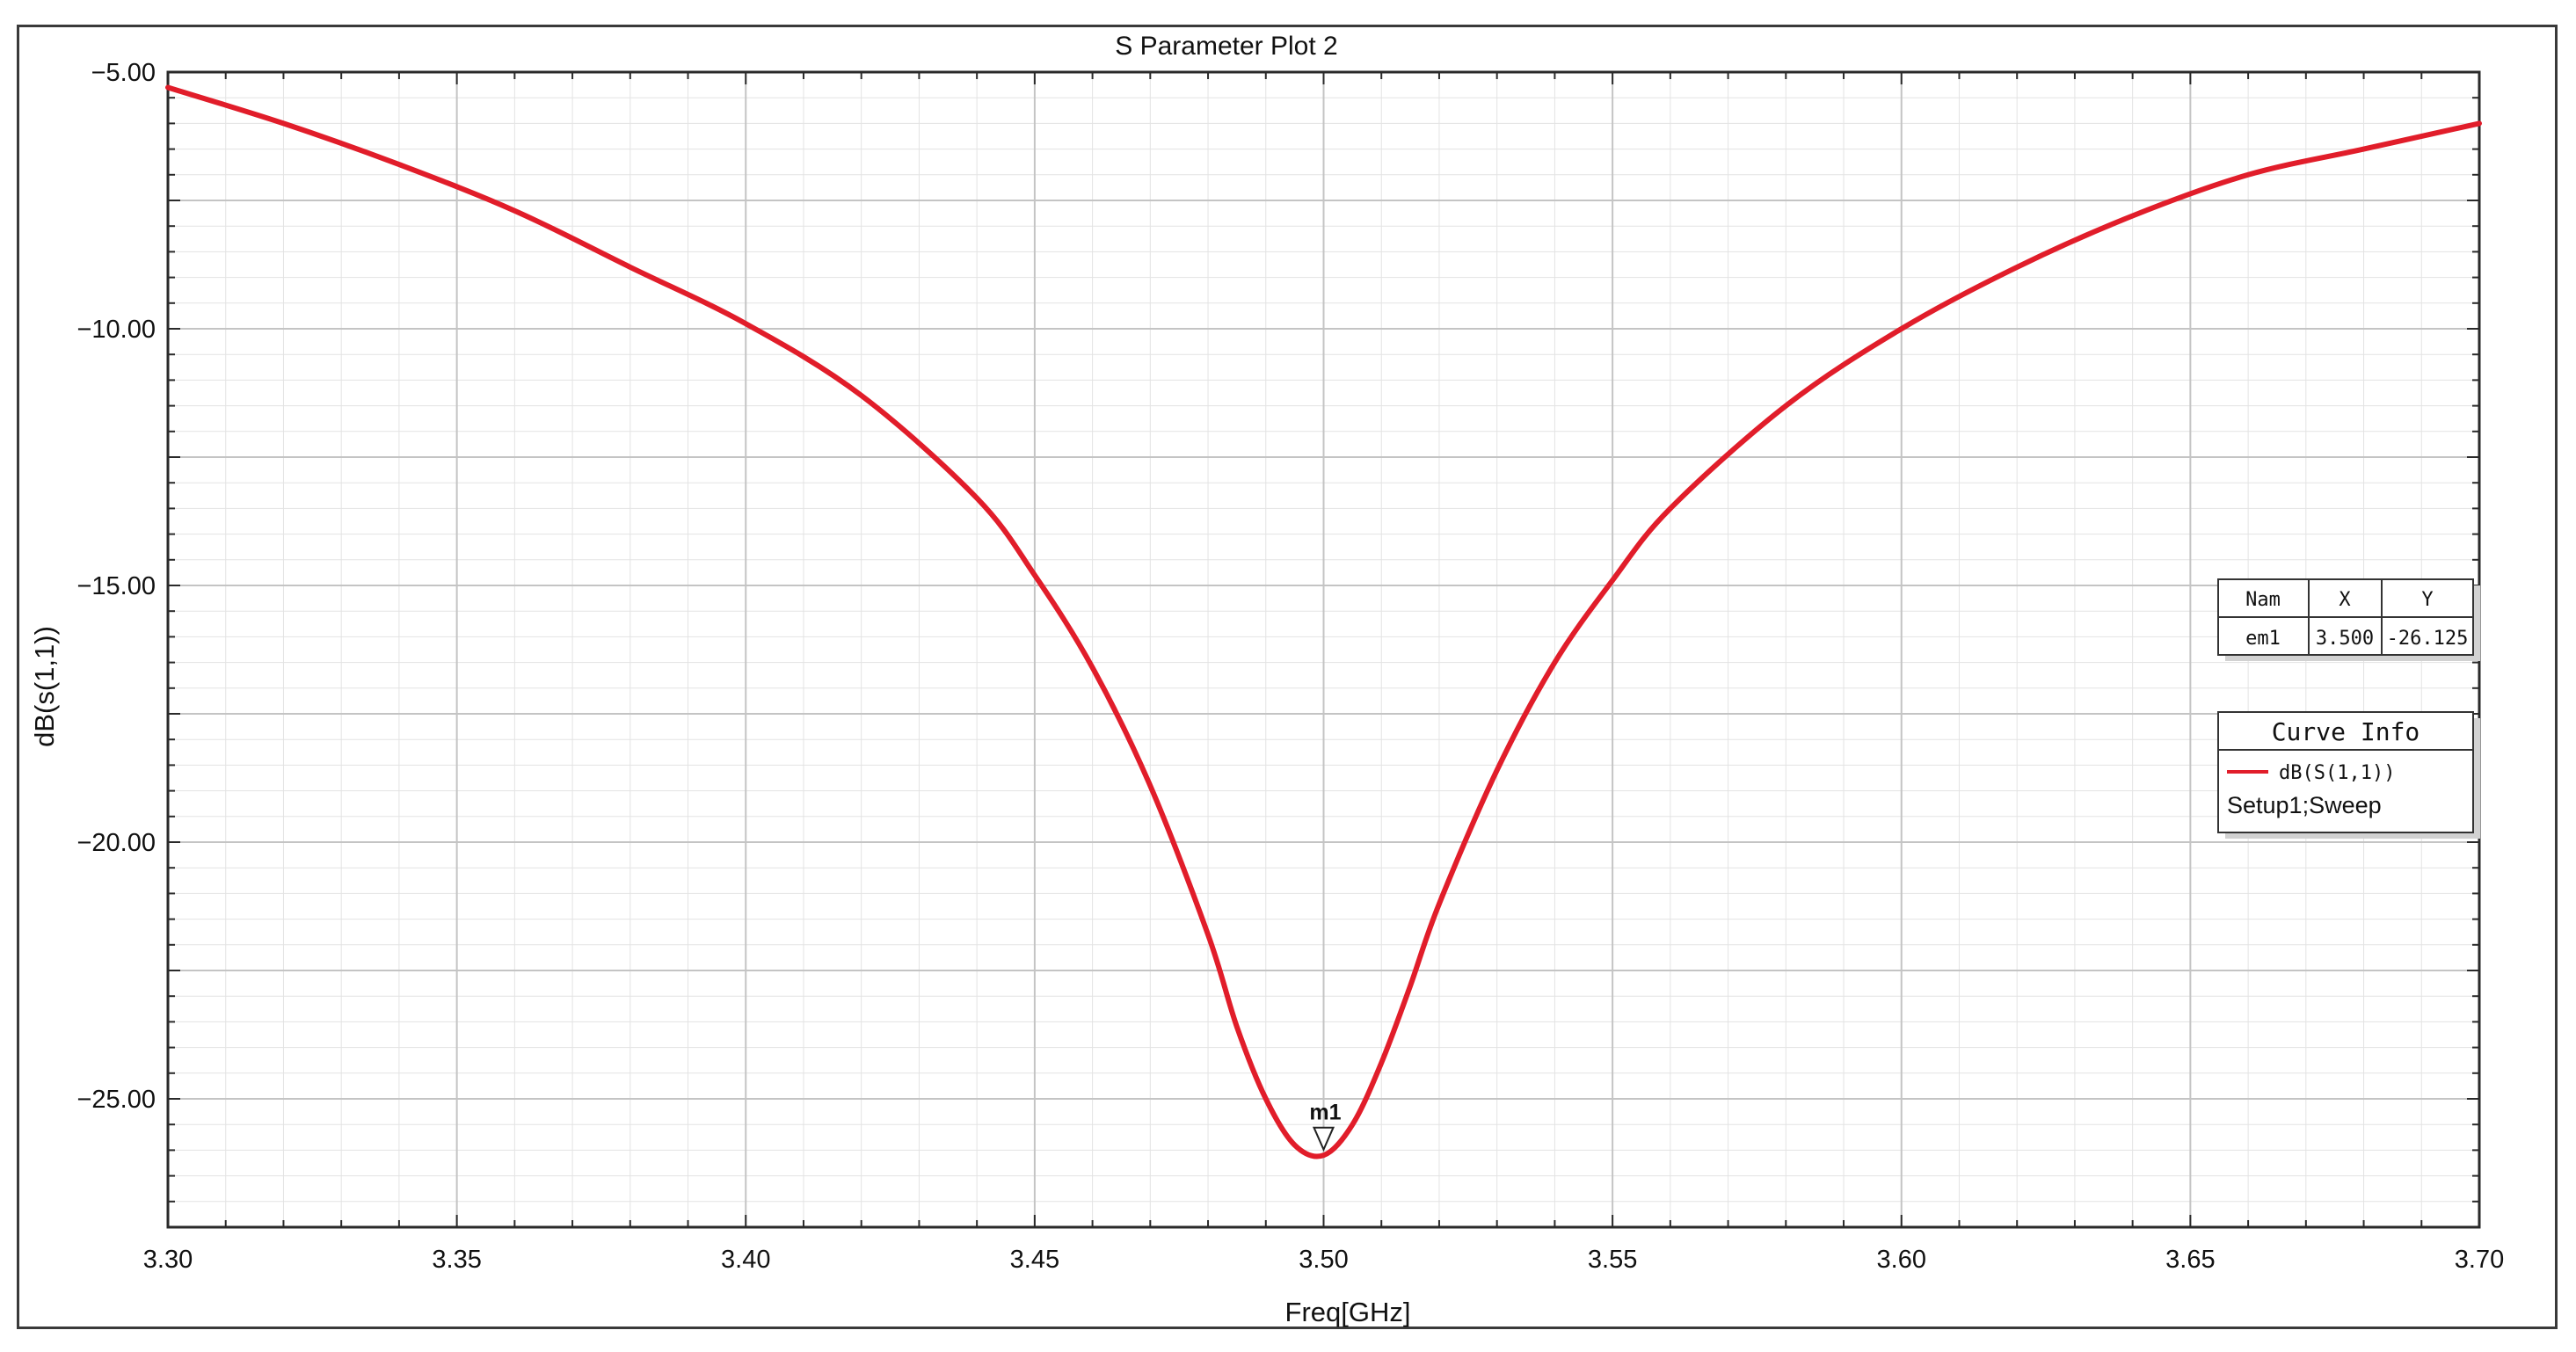 This screenshot has width=2576, height=1352. I want to click on marker-table-header-name: Nam, so click(2263, 600).